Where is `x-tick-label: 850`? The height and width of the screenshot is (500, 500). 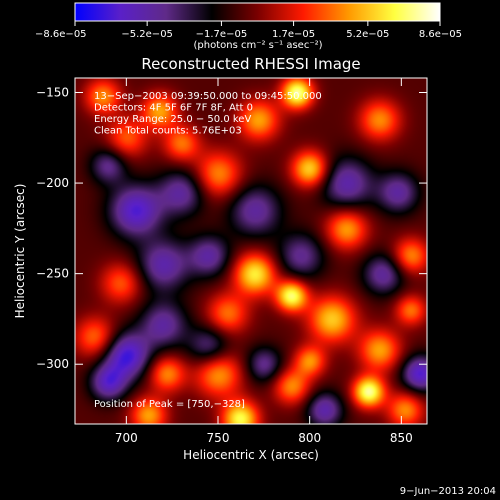 x-tick-label: 850 is located at coordinates (401, 438).